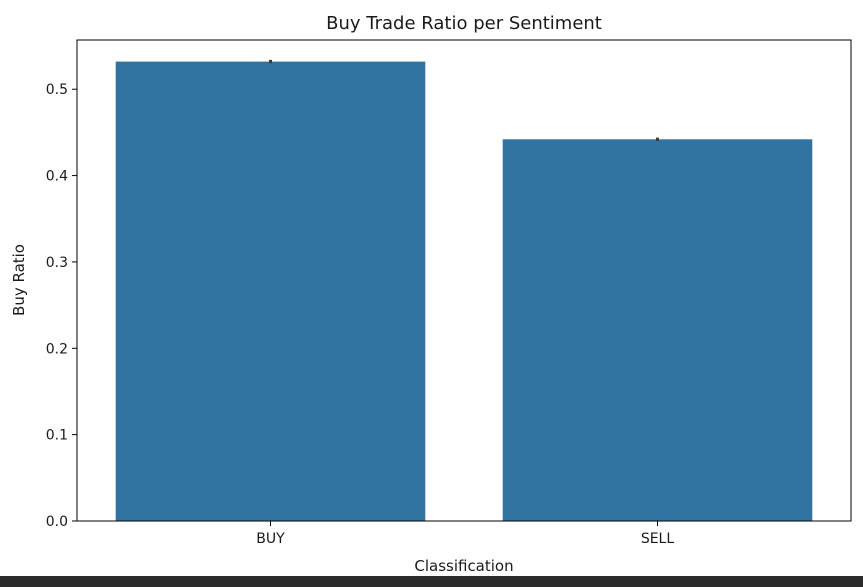 This screenshot has width=863, height=587. I want to click on y-tick-label: 0.0, so click(57, 522).